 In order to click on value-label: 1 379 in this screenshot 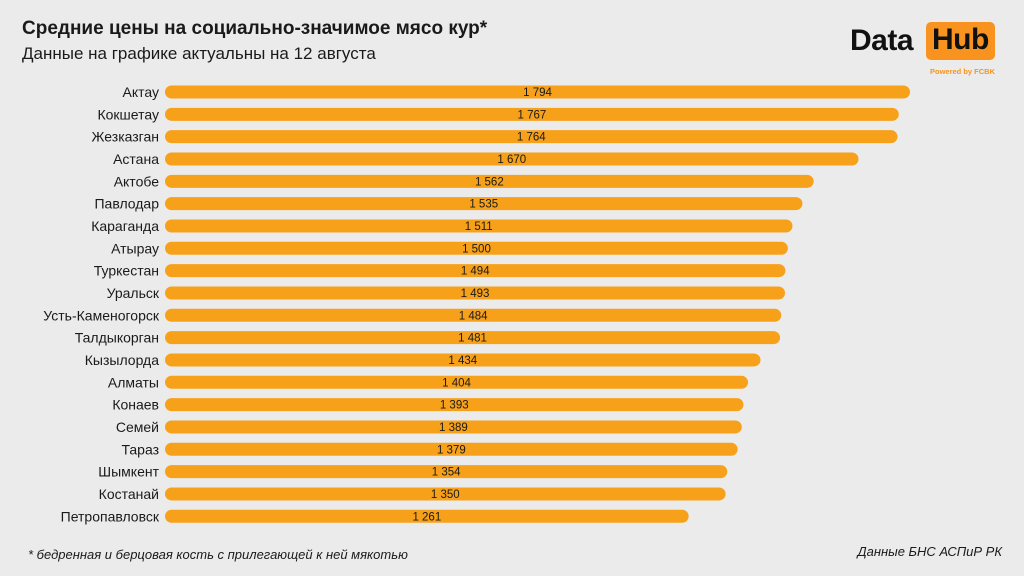, I will do `click(451, 450)`.